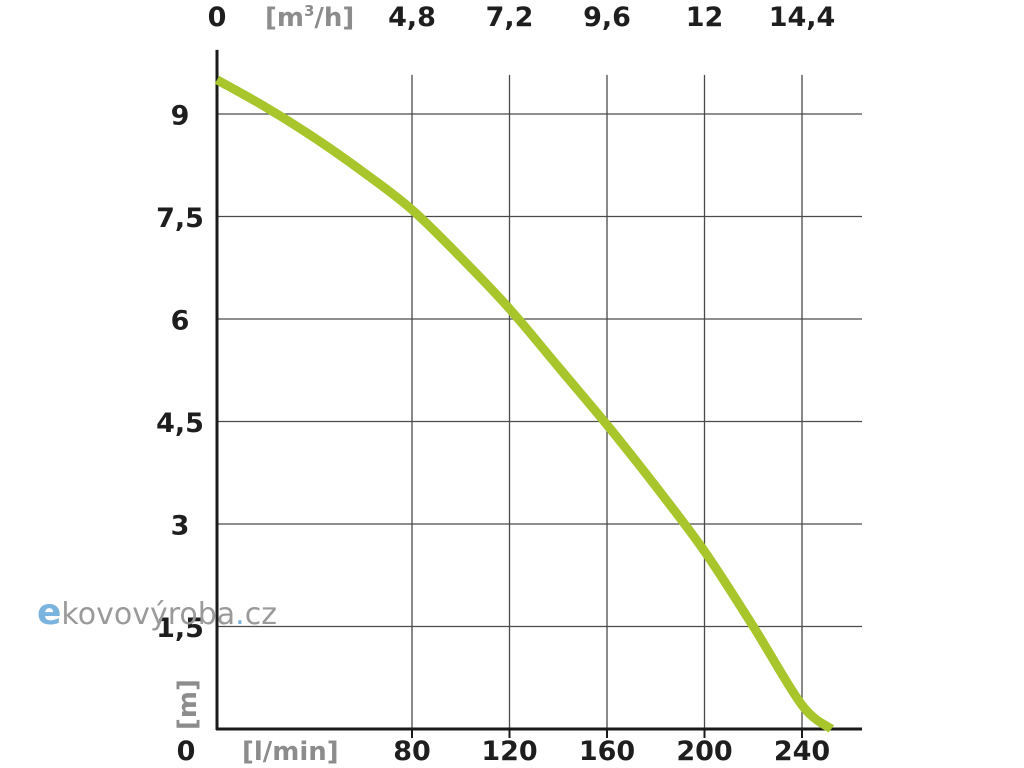 Image resolution: width=1024 pixels, height=768 pixels. I want to click on x-top-unit-label: [m3/h], so click(309, 17).